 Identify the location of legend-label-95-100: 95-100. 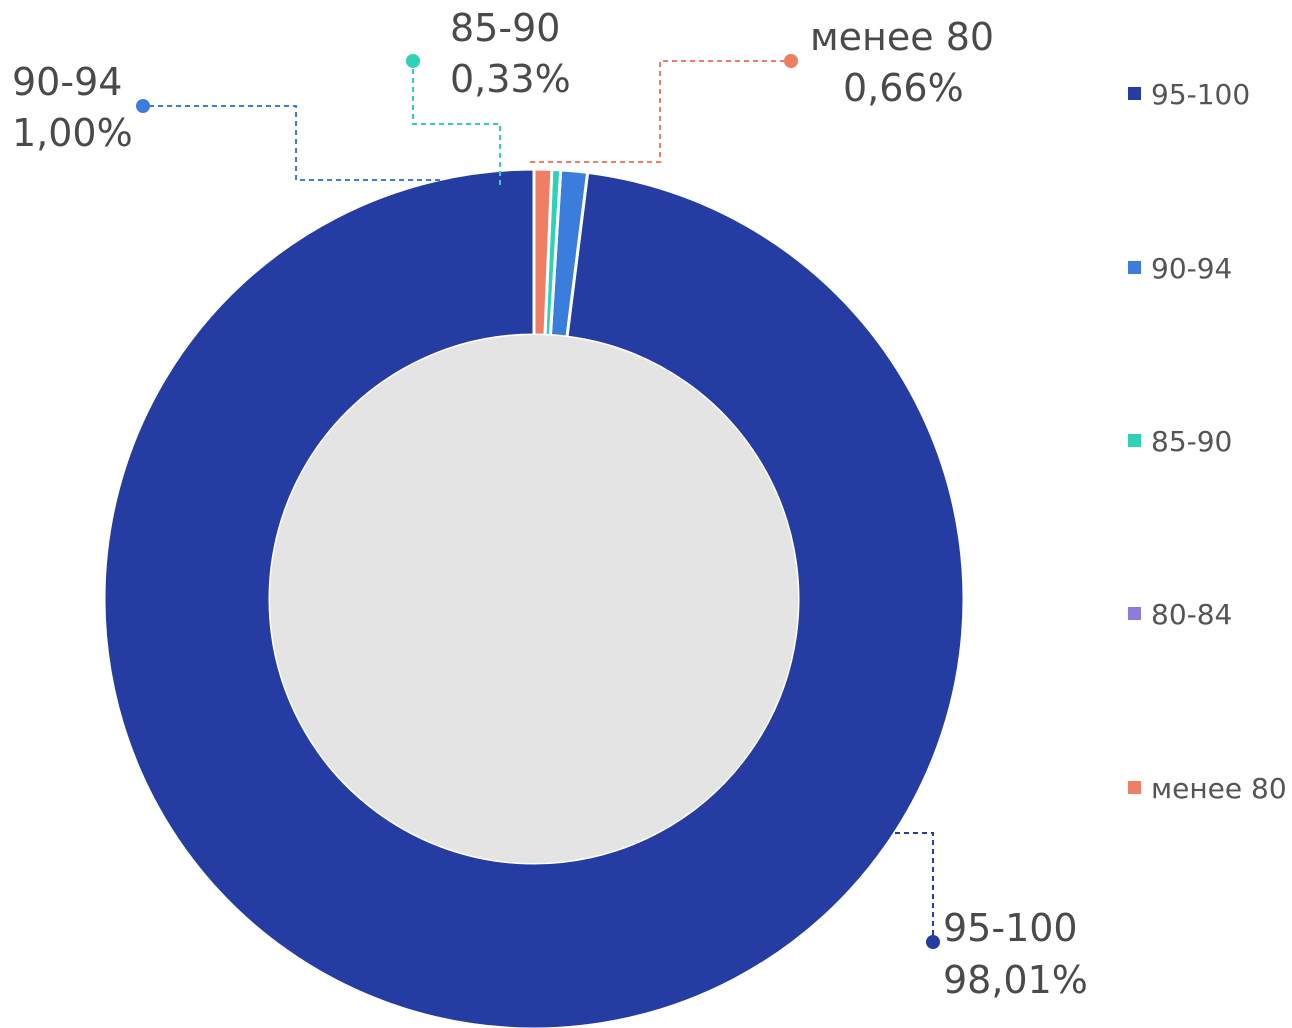
(1200, 94).